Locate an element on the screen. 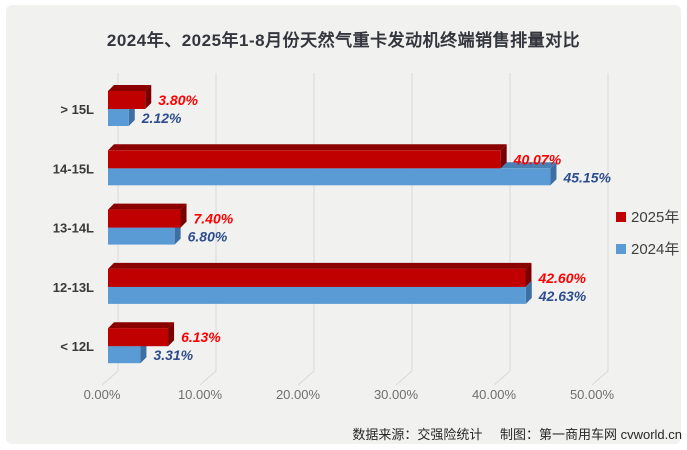  value-label-2025: 6.13% is located at coordinates (201, 337).